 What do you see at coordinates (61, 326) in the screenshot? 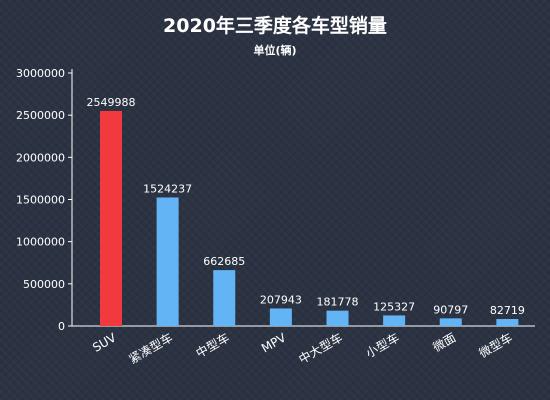
I see `y-tick-label: 0` at bounding box center [61, 326].